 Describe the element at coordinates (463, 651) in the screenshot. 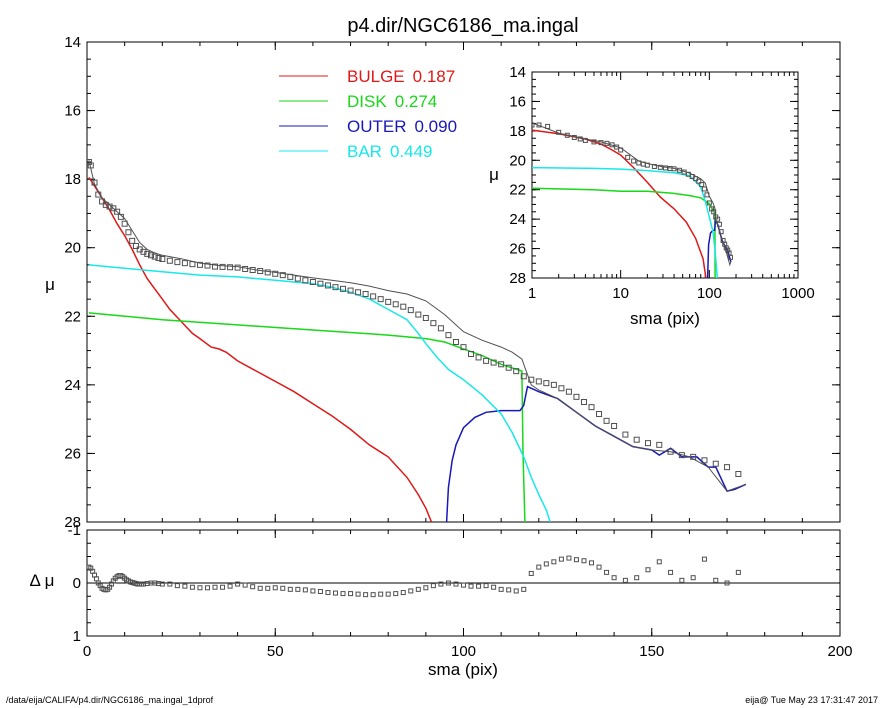

I see `residual-xtick-label-2: 100` at that location.